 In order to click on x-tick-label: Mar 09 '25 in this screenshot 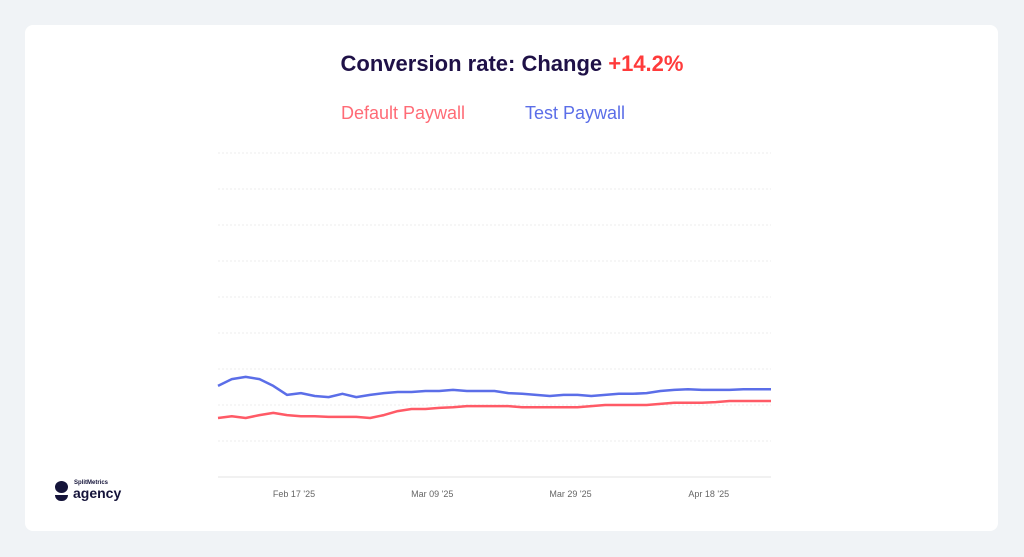, I will do `click(432, 494)`.